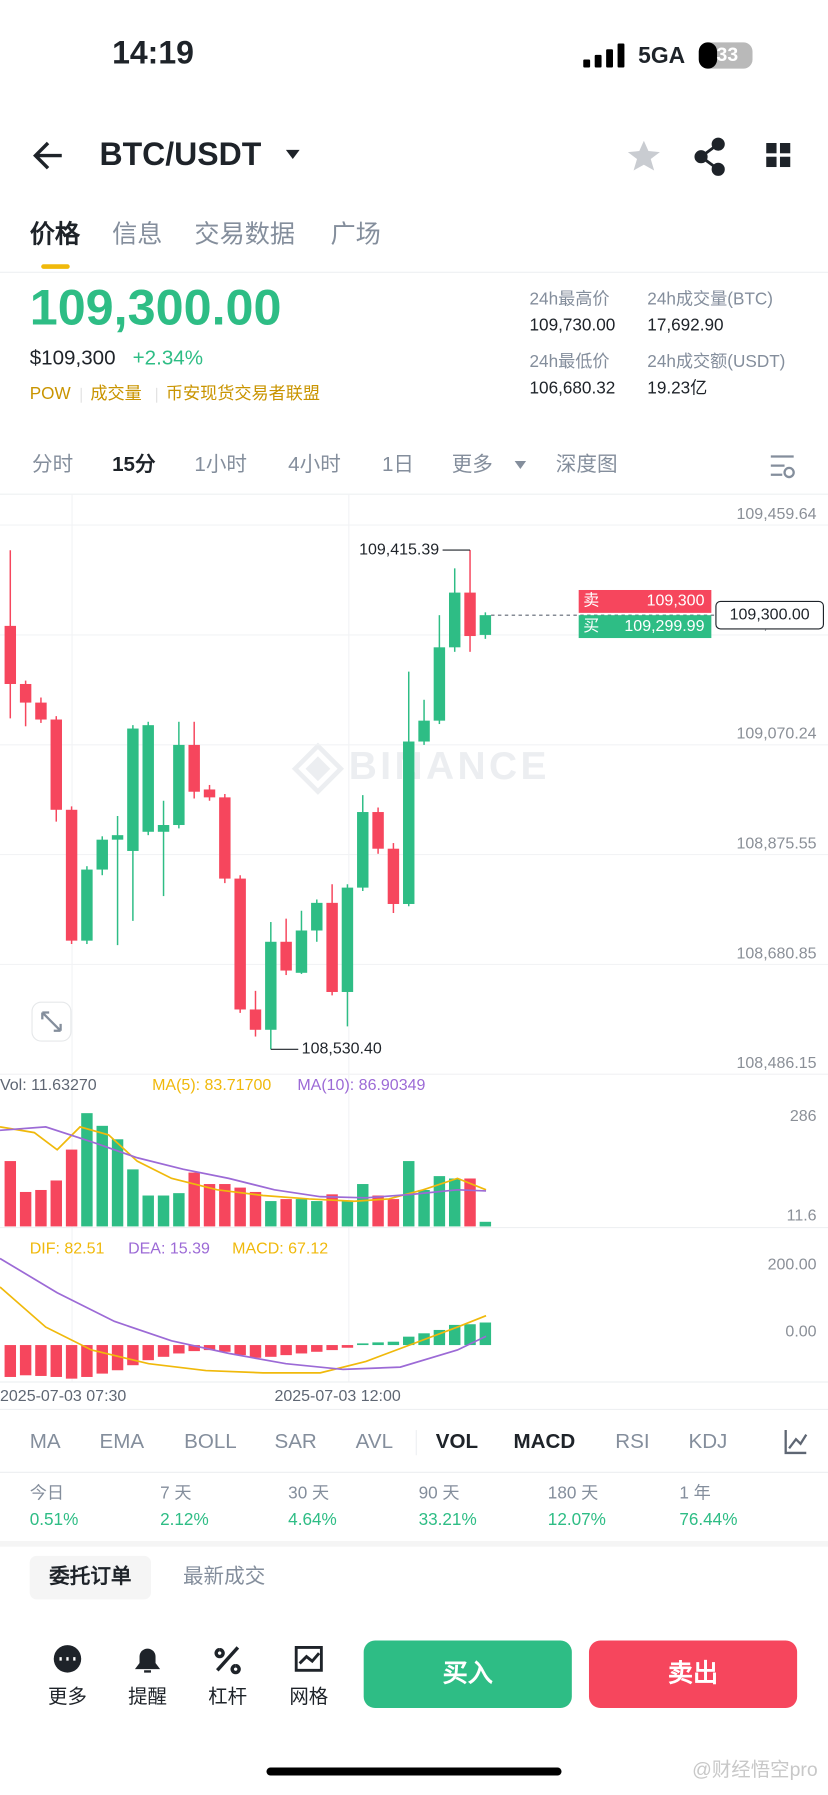  I want to click on buy-button, so click(467, 1674).